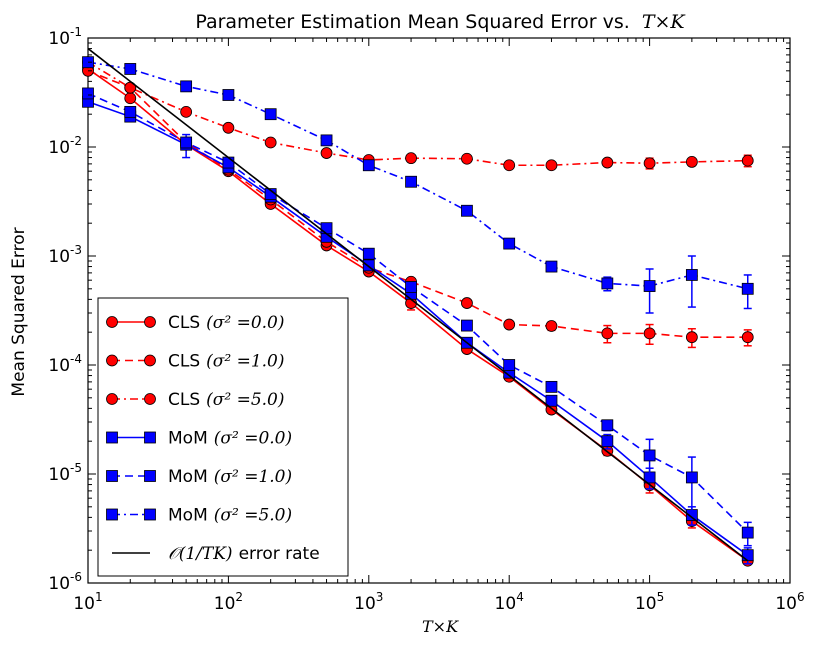 This screenshot has width=822, height=650. What do you see at coordinates (368, 602) in the screenshot?
I see `x-tick-label: 10³` at bounding box center [368, 602].